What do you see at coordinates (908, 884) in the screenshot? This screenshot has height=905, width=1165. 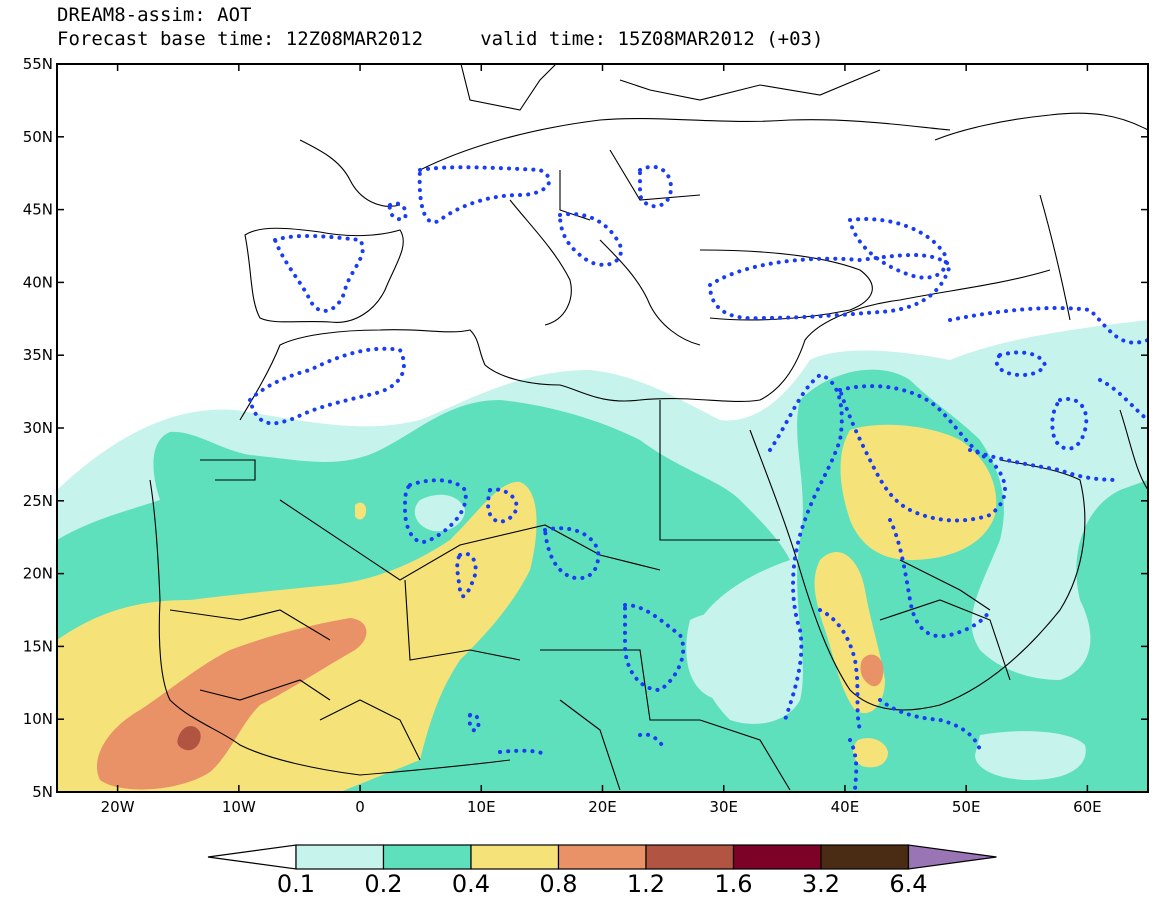 I see `colorbar-label: 6.4` at bounding box center [908, 884].